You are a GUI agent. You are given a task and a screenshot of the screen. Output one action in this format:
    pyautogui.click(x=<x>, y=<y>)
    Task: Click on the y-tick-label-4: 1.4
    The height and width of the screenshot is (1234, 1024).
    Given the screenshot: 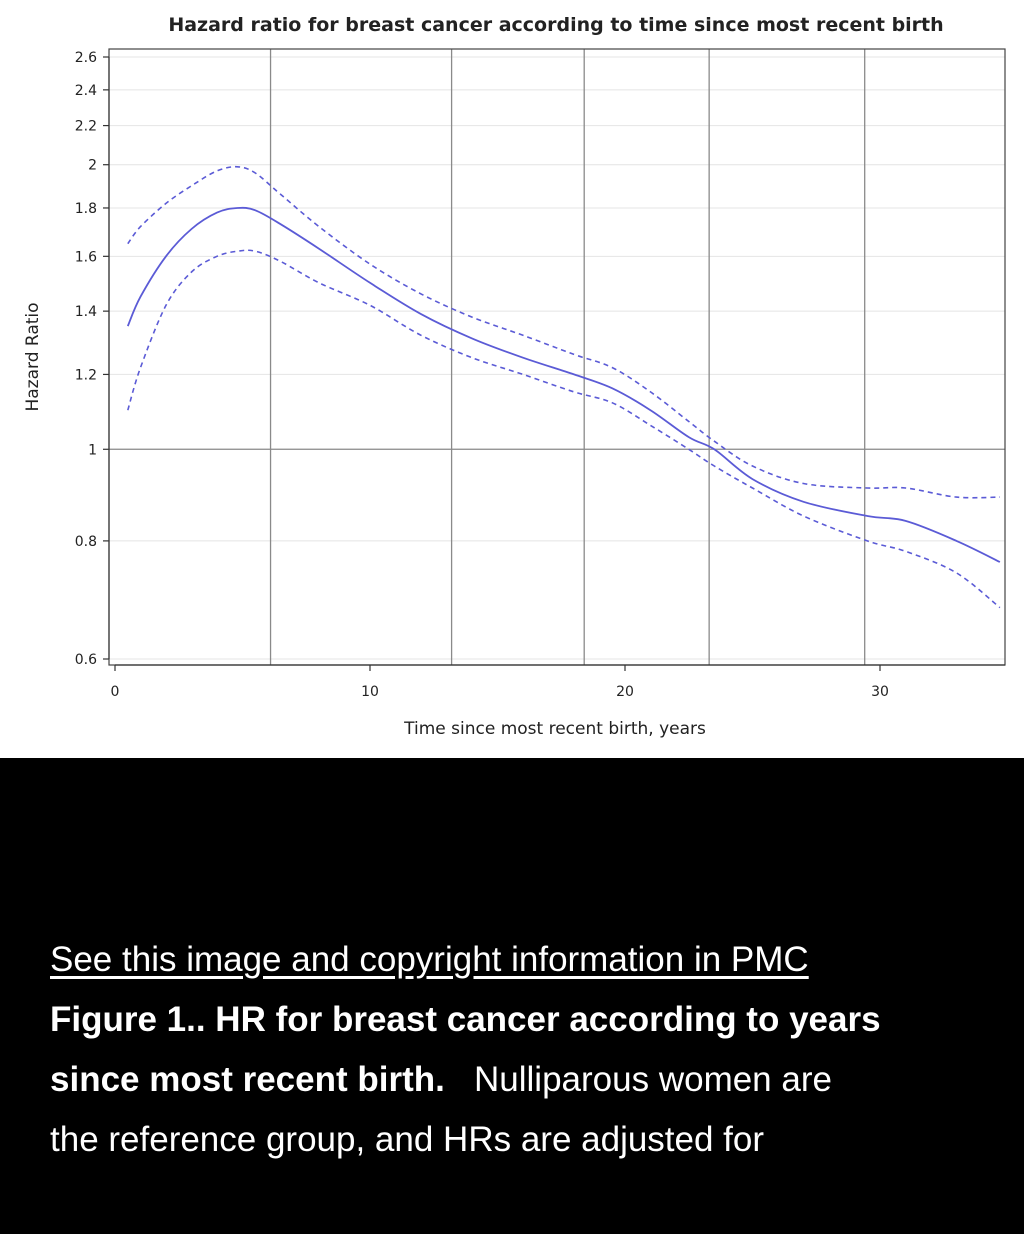 What is the action you would take?
    pyautogui.click(x=86, y=312)
    